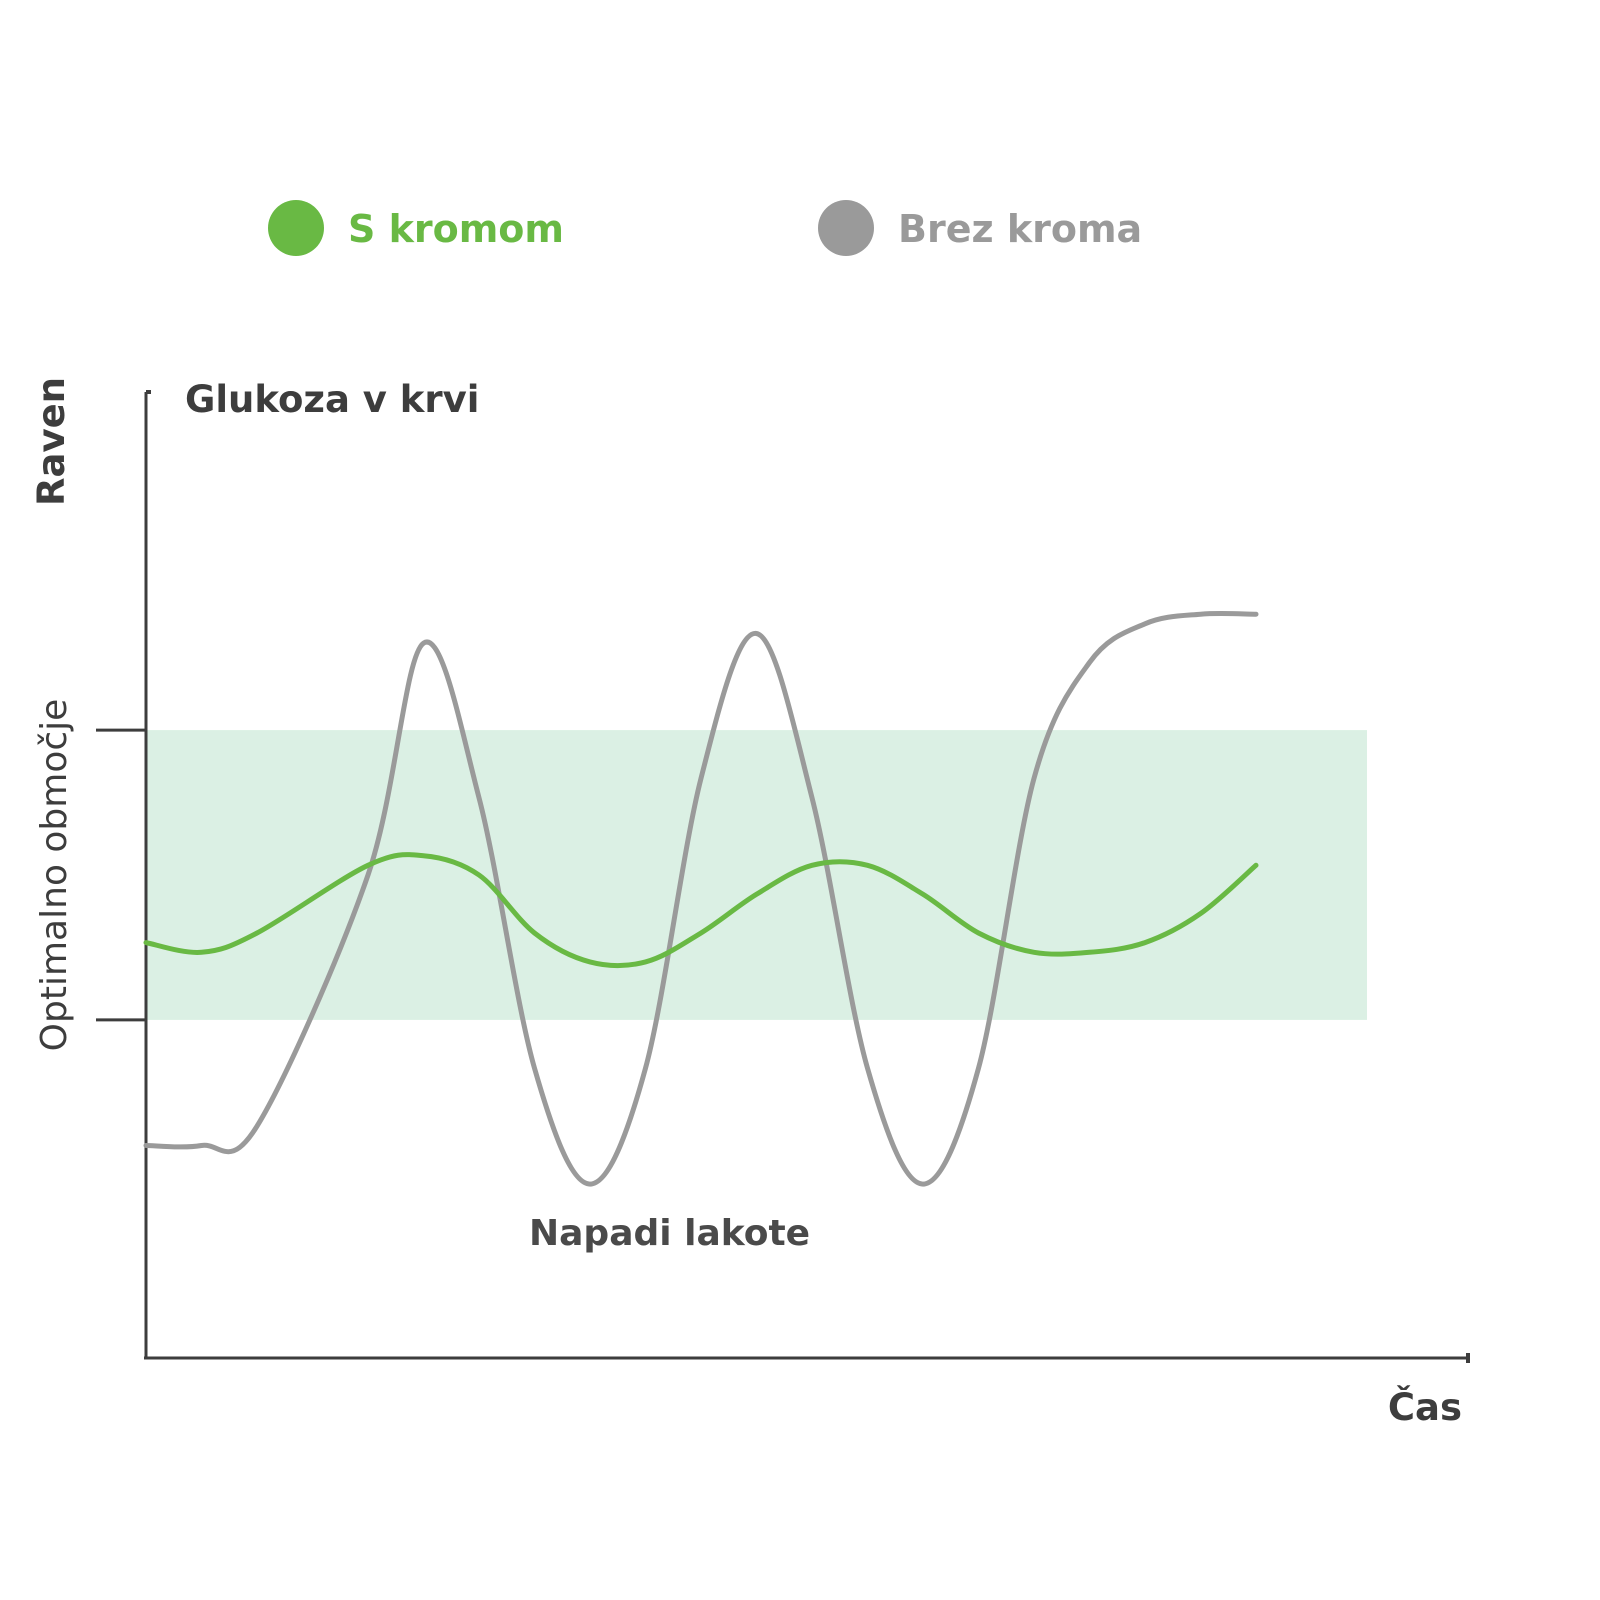 The width and height of the screenshot is (1600, 1600). What do you see at coordinates (846, 228) in the screenshot?
I see `legend-marker-brez-kroma` at bounding box center [846, 228].